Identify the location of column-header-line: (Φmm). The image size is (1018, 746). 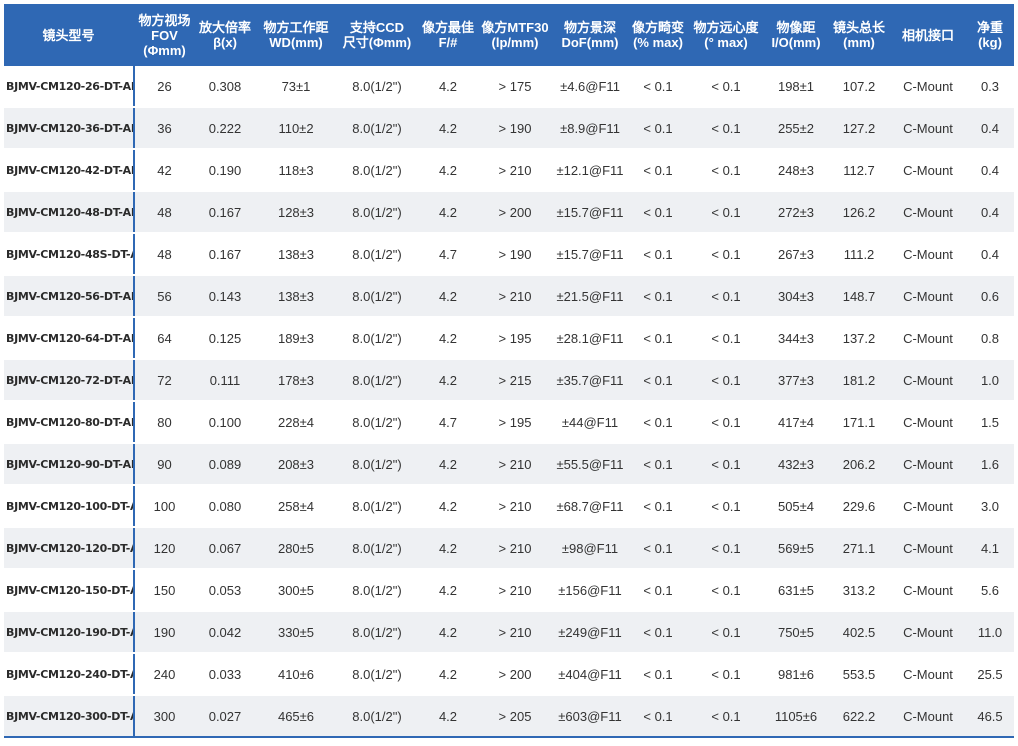
(164, 50).